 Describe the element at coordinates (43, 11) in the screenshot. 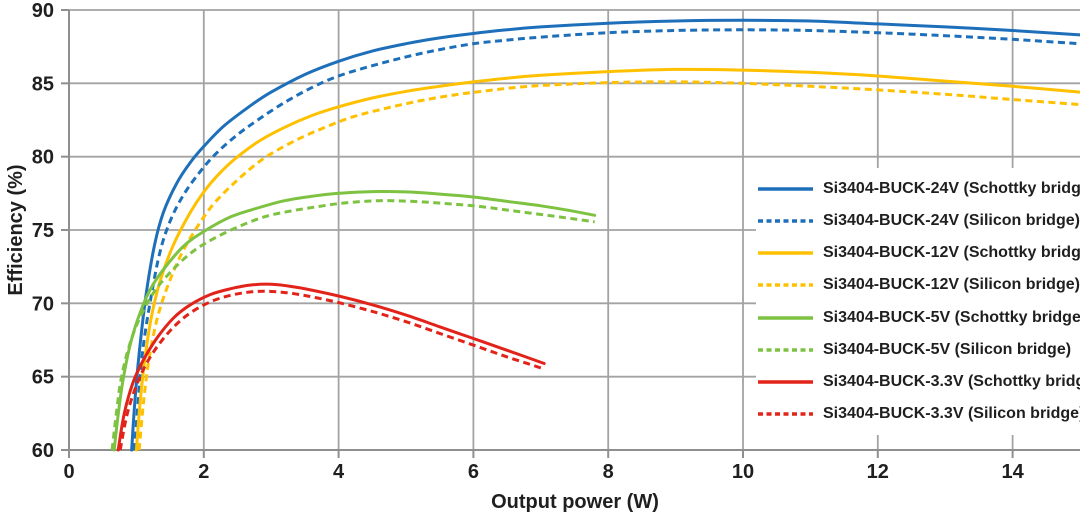

I see `y-tick-label-90: 90` at that location.